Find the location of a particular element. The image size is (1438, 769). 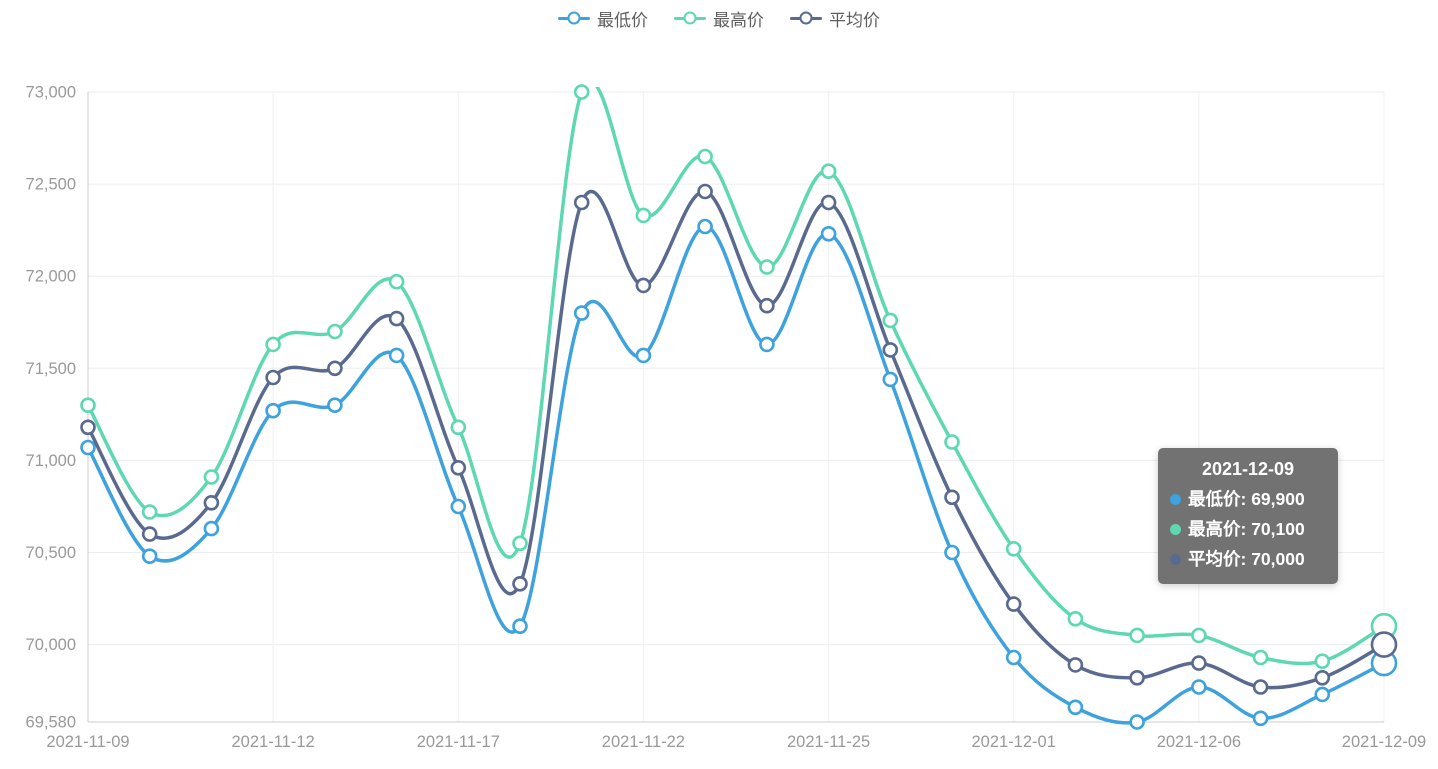

legend-label: 平均价 is located at coordinates (854, 20).